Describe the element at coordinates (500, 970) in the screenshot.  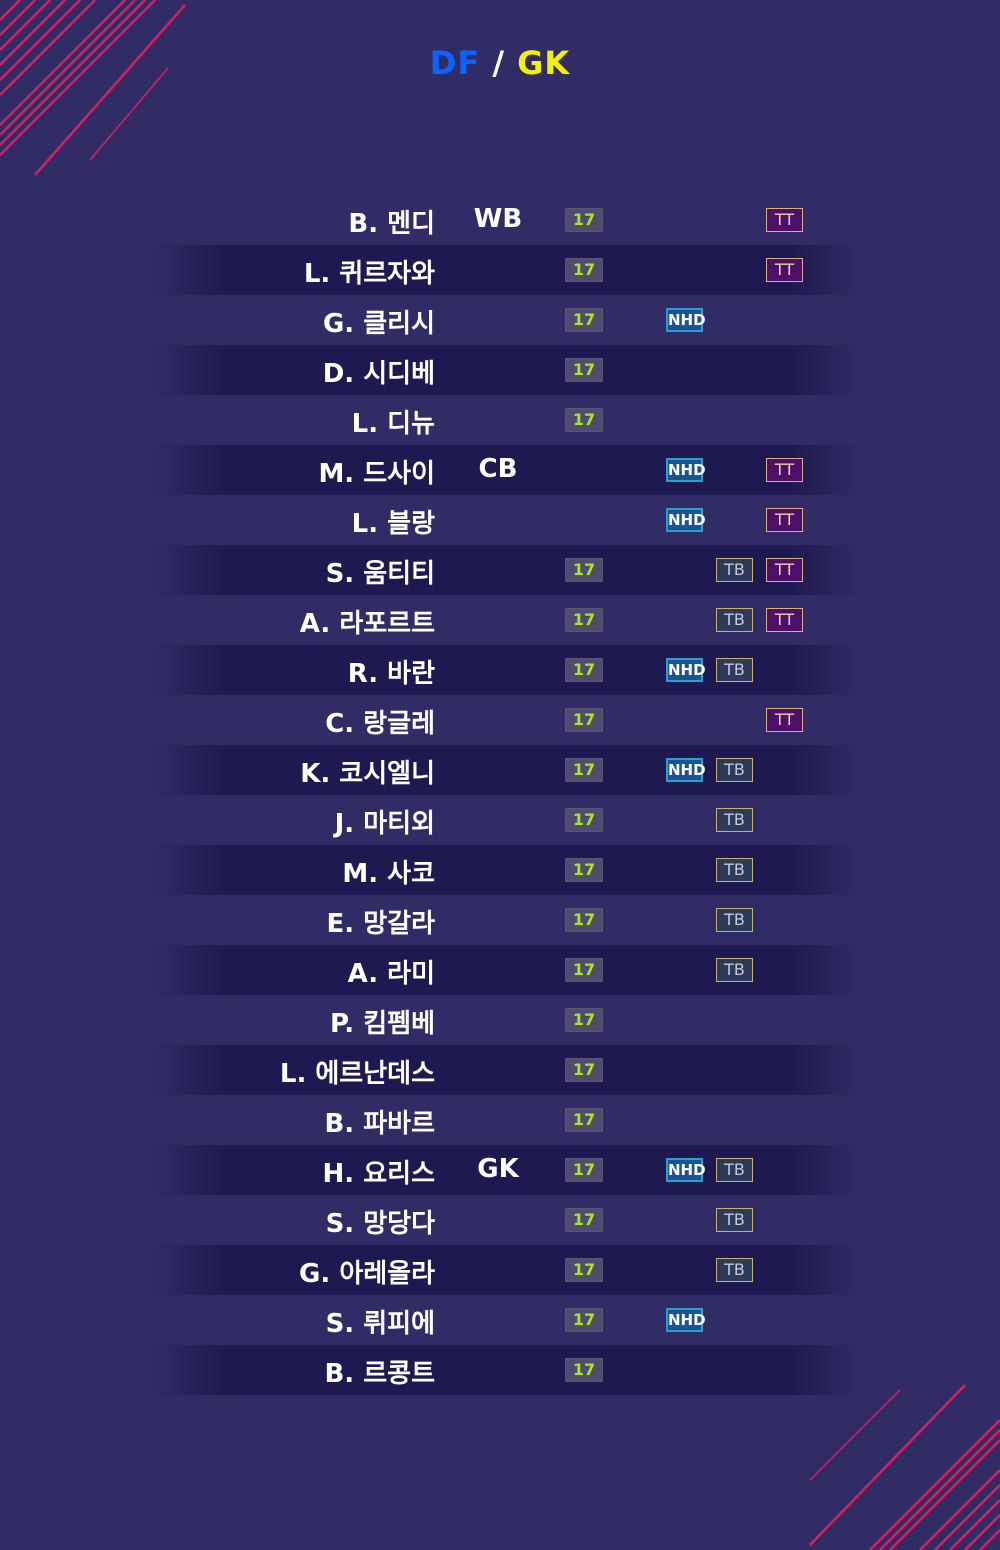
I see `player-row: A. 라미 17 TB` at that location.